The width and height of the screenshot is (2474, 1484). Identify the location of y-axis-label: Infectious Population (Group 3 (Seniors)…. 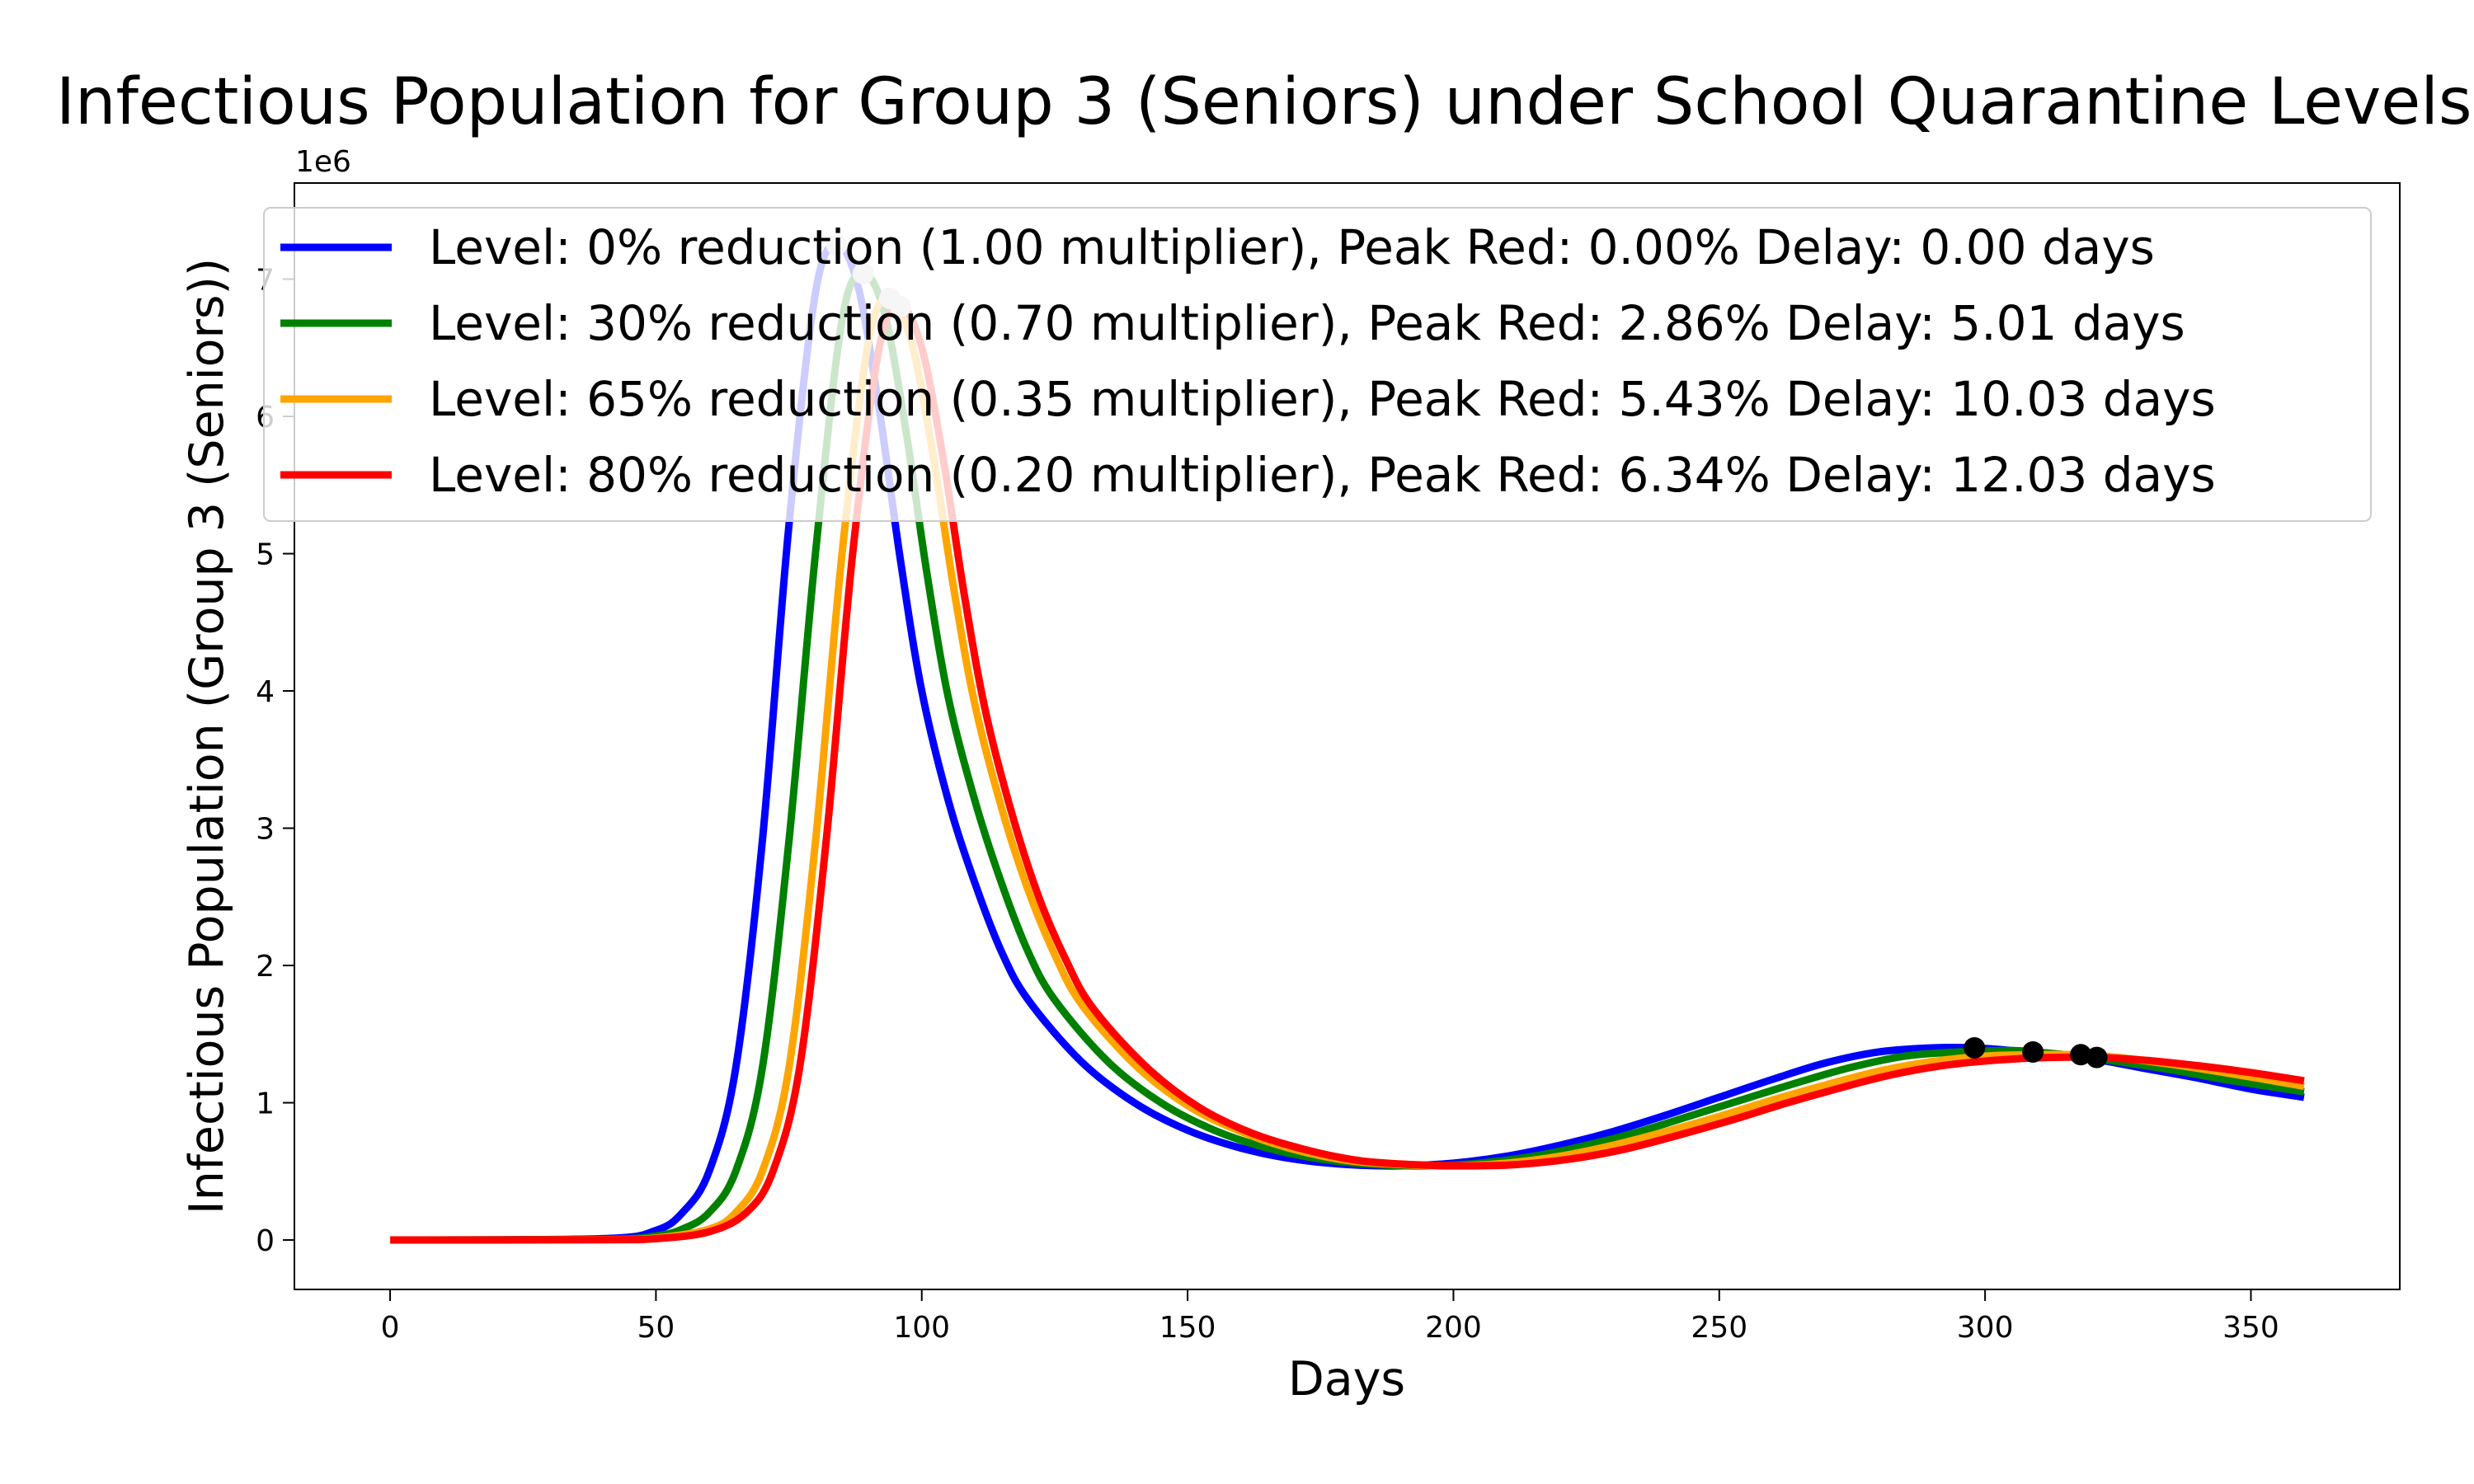
(207, 736).